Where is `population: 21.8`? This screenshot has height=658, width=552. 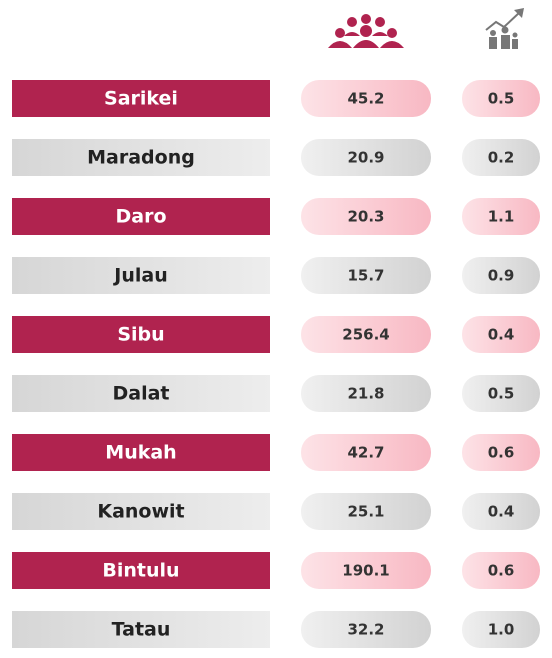
population: 21.8 is located at coordinates (365, 394).